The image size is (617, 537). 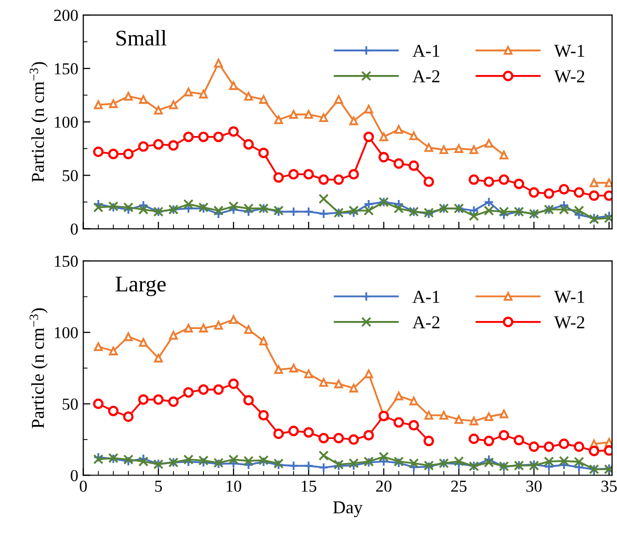 What do you see at coordinates (309, 486) in the screenshot?
I see `x-tick-label: 15` at bounding box center [309, 486].